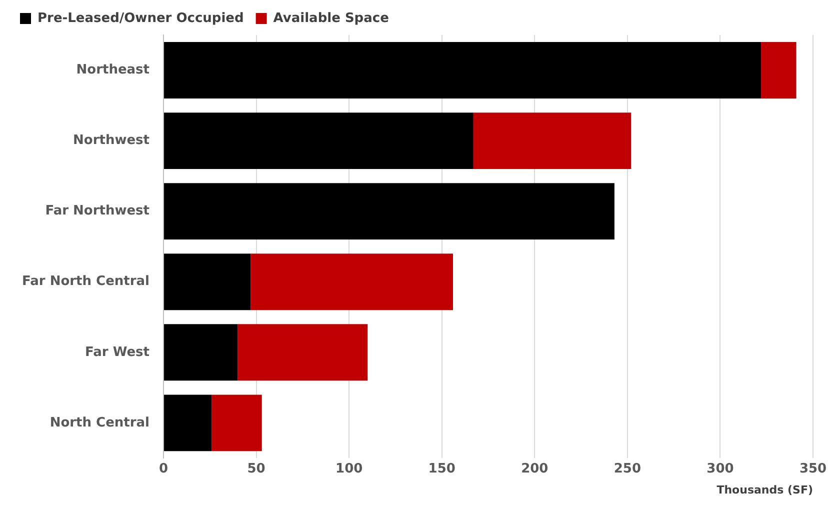 This screenshot has width=833, height=505. I want to click on x-tick-label: 0, so click(163, 468).